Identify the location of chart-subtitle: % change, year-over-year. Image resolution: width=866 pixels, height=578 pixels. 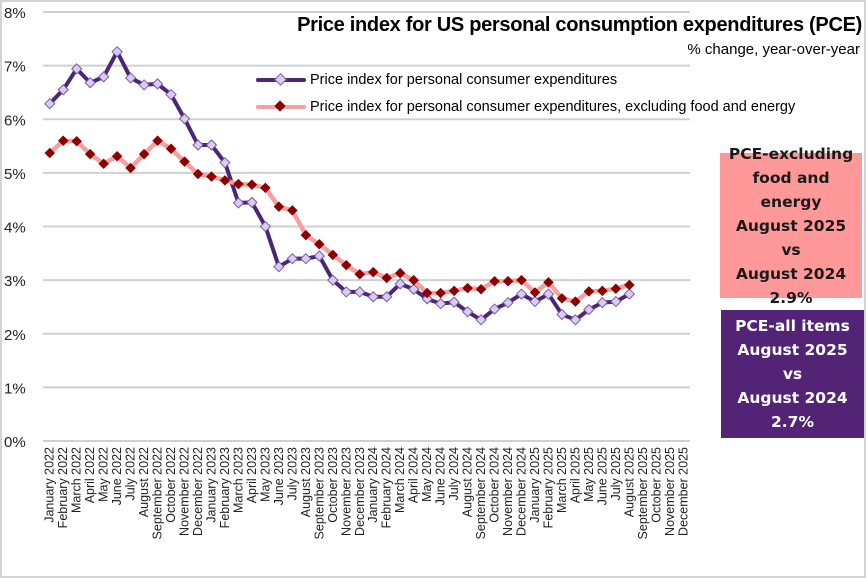
(773, 49).